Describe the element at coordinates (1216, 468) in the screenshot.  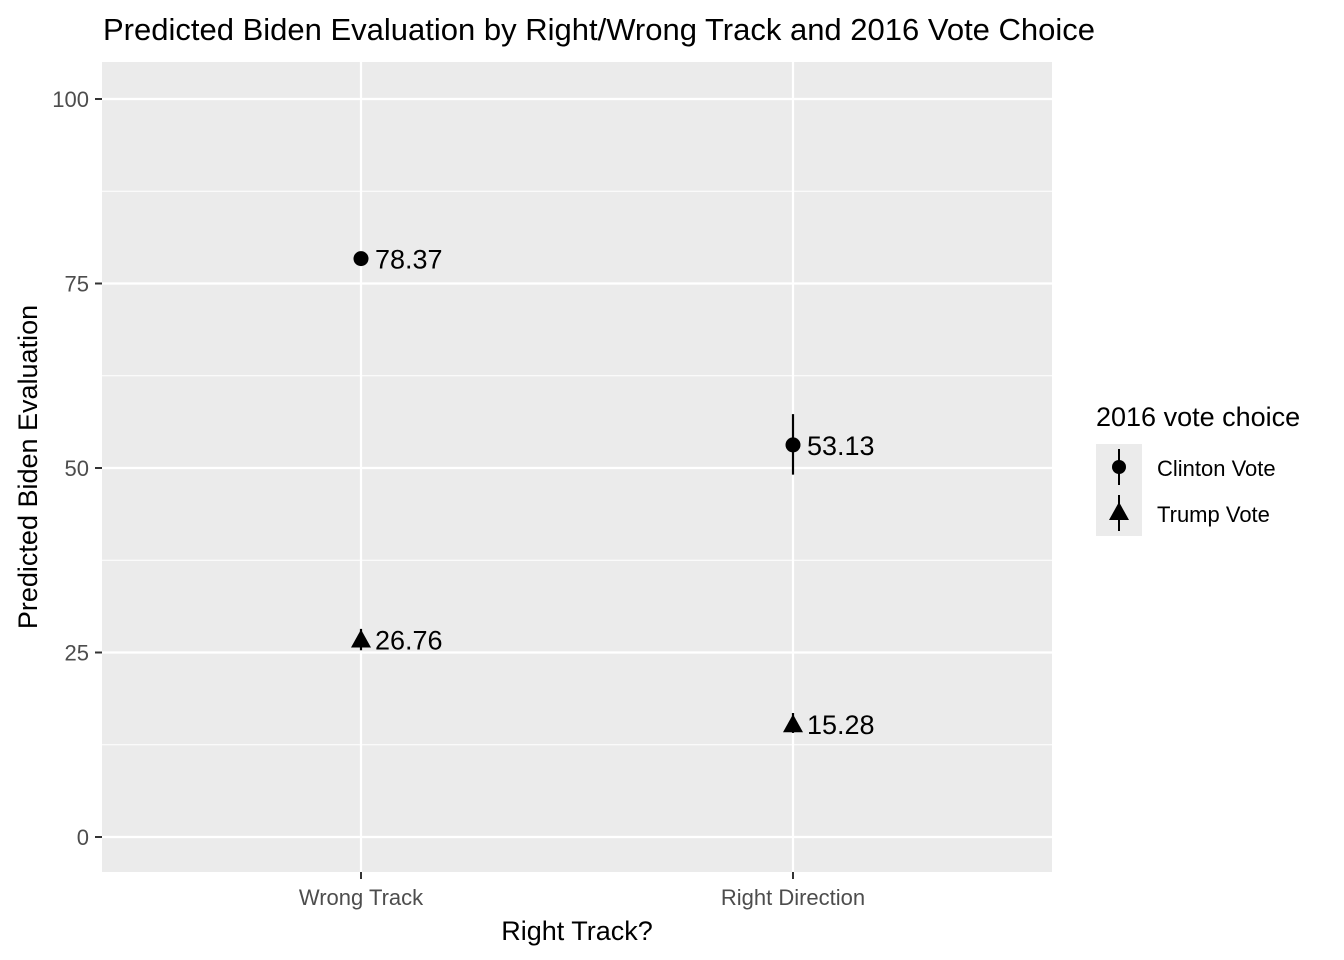
I see `legend-label-clinton: Clinton Vote` at that location.